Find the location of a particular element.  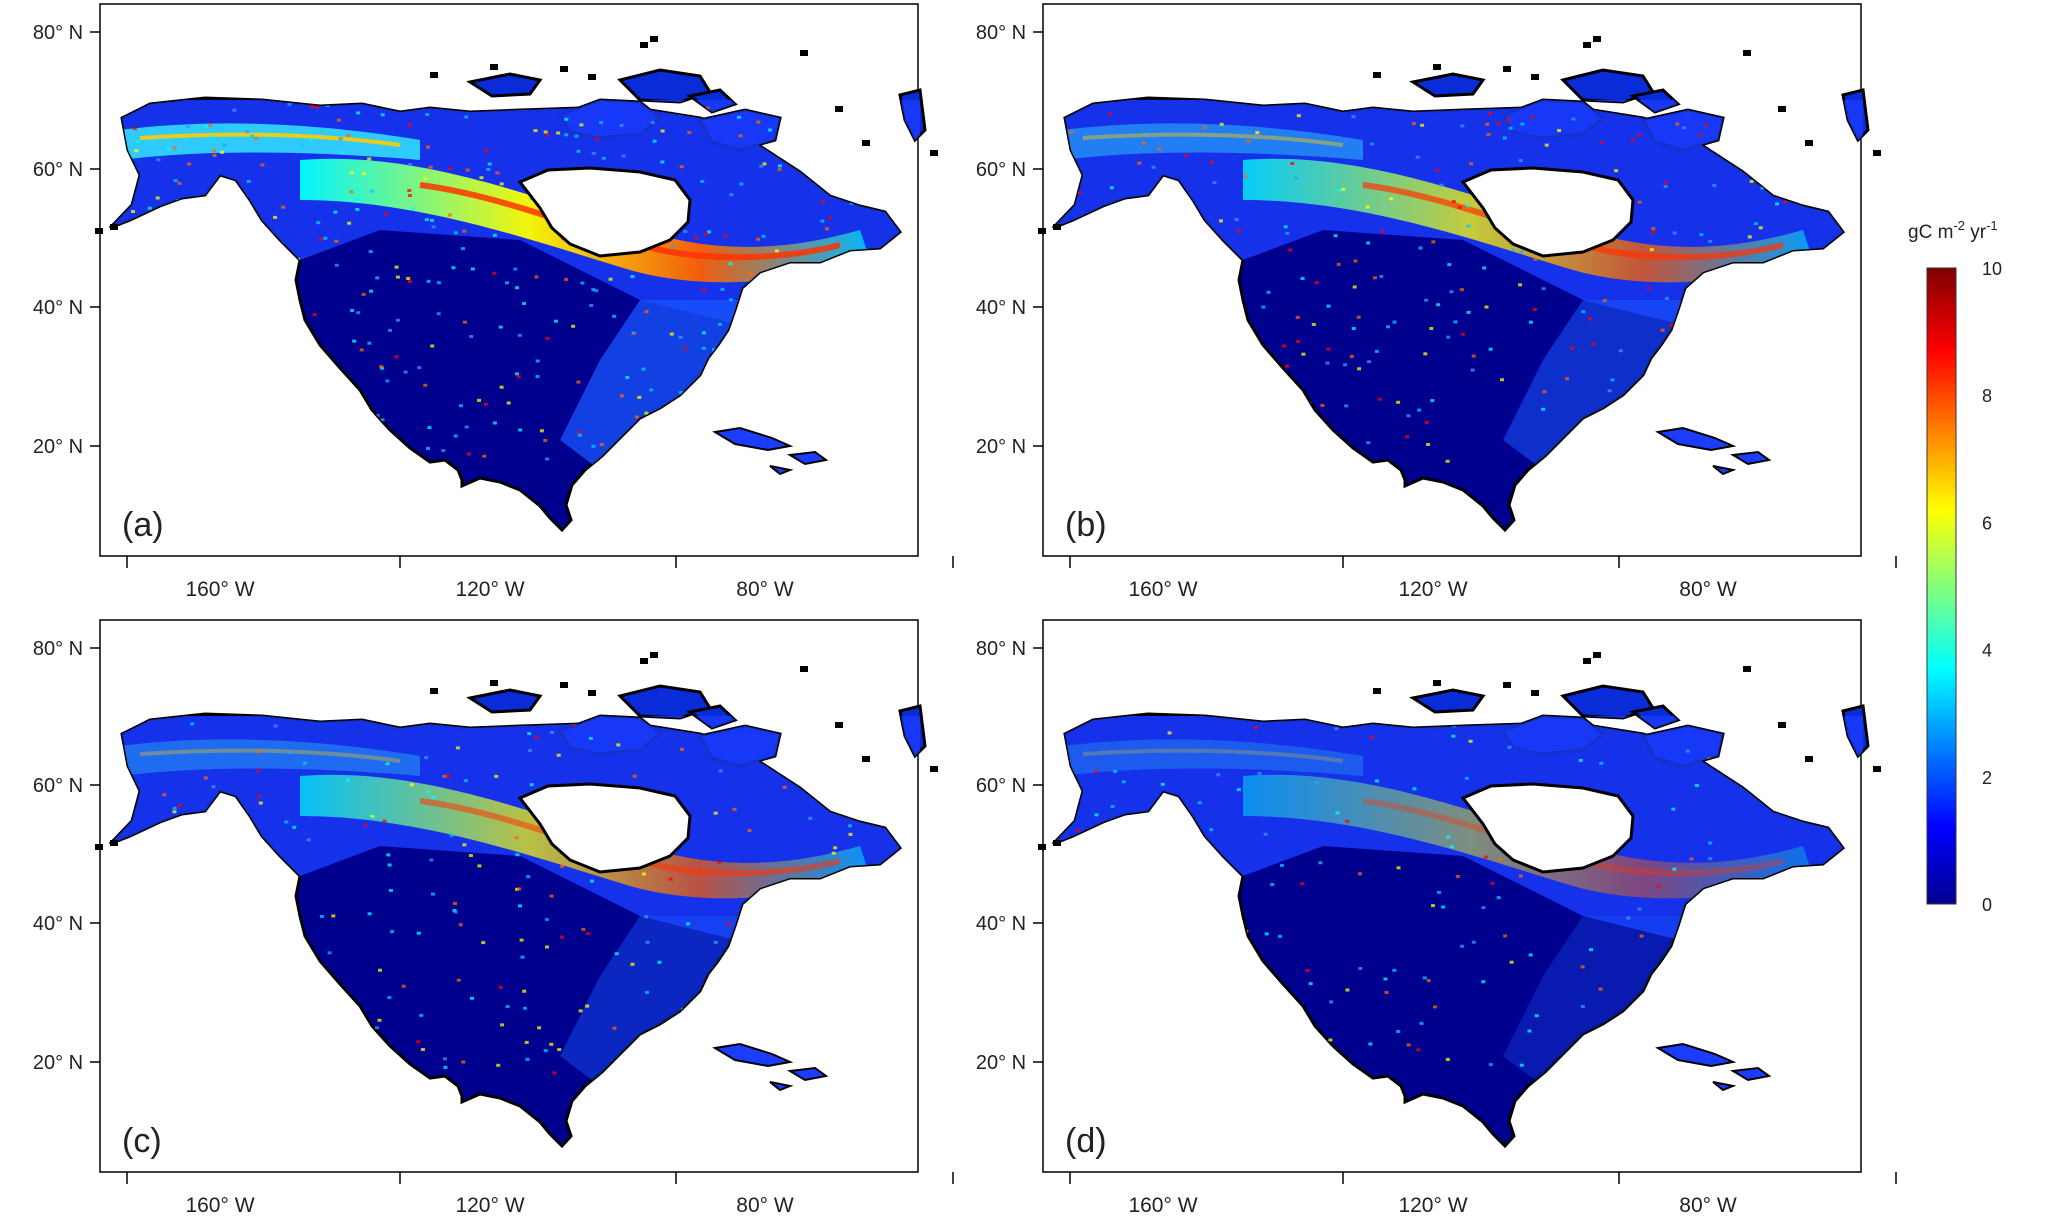

panel-label: (b) is located at coordinates (1086, 525).